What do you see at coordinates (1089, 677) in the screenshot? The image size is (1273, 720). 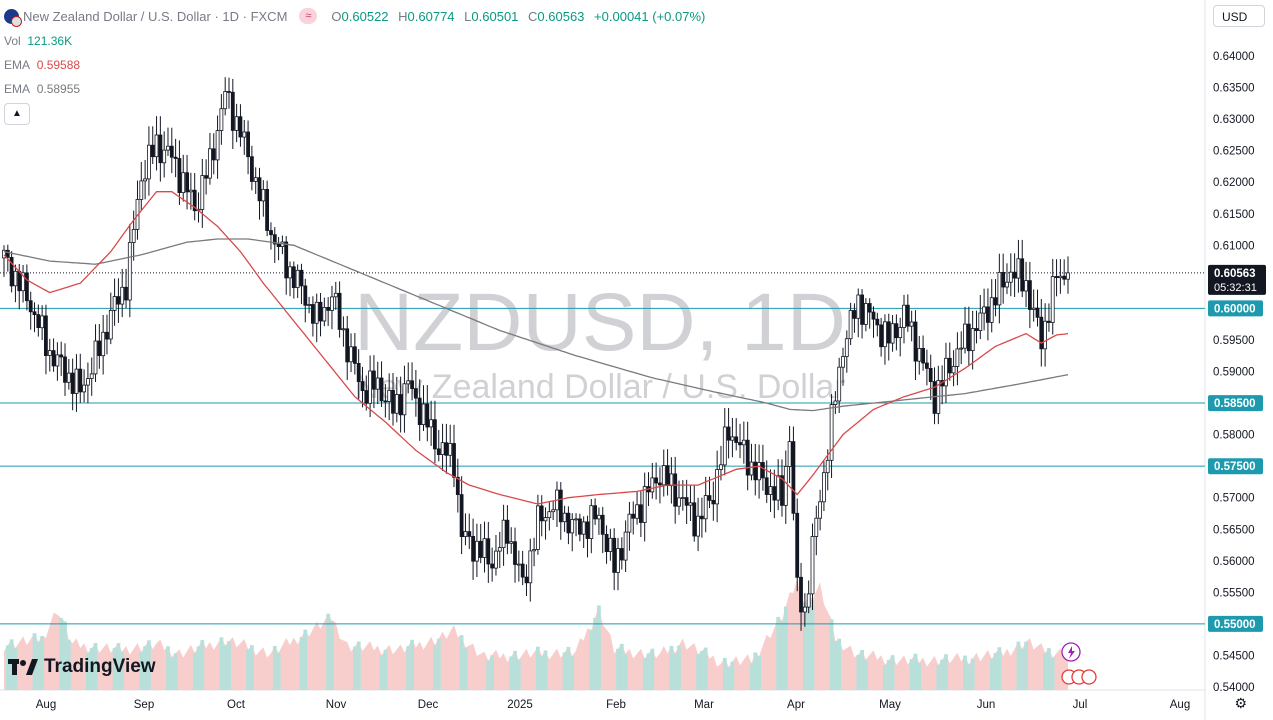 I see `us-flag-icon` at bounding box center [1089, 677].